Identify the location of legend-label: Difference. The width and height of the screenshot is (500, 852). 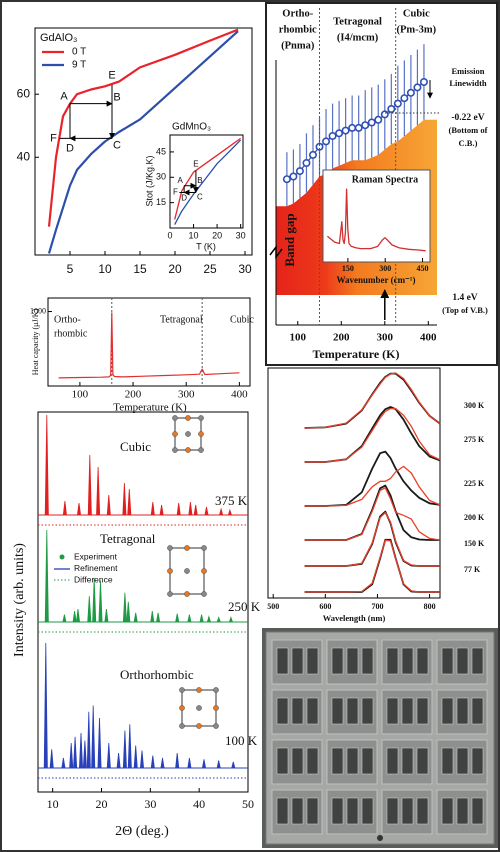
(93, 579).